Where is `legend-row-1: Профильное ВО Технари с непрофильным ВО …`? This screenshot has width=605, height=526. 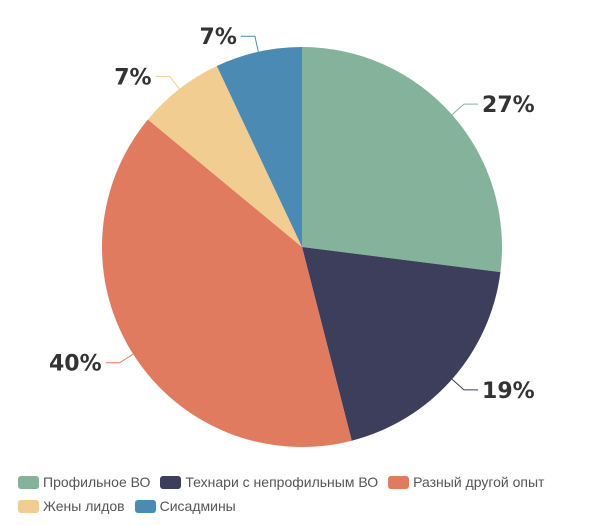
legend-row-1: Профильное ВО Технари с непрофильным ВО … is located at coordinates (311, 482).